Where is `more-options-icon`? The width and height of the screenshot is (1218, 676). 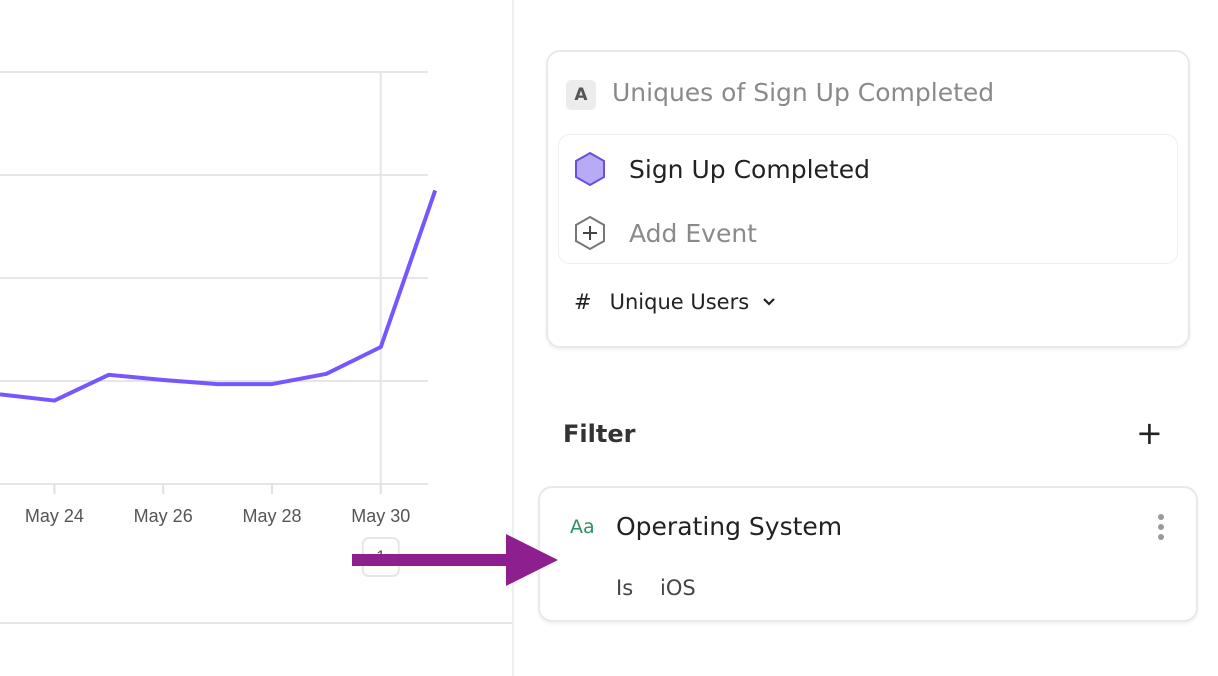
more-options-icon is located at coordinates (1162, 529).